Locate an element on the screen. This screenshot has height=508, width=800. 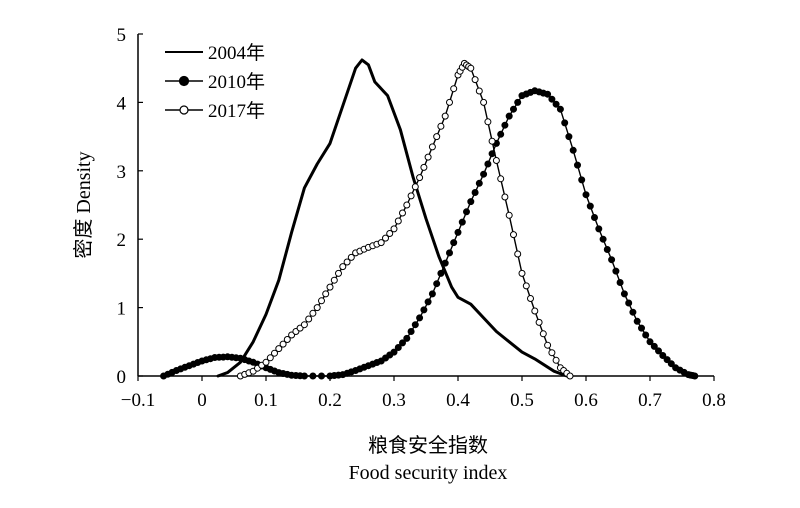
y-tick-label: 2 is located at coordinates (122, 240).